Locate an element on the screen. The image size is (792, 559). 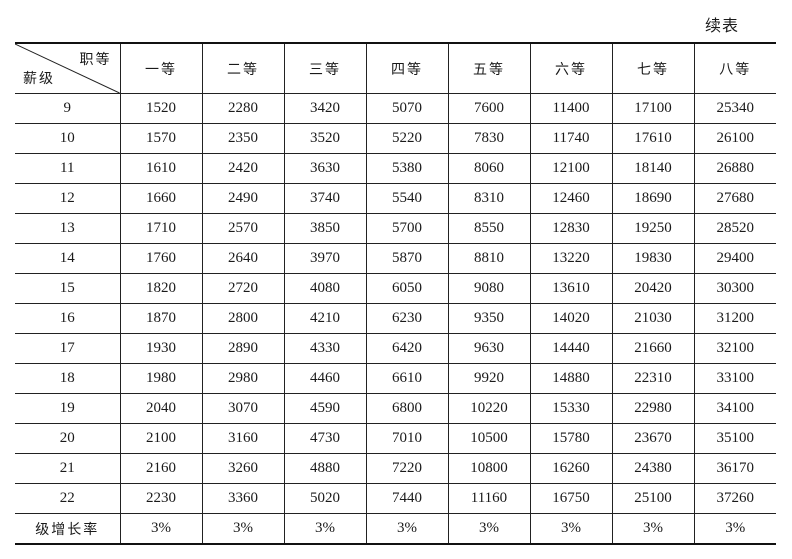
salary-value-cell: 1570 is located at coordinates (161, 138).